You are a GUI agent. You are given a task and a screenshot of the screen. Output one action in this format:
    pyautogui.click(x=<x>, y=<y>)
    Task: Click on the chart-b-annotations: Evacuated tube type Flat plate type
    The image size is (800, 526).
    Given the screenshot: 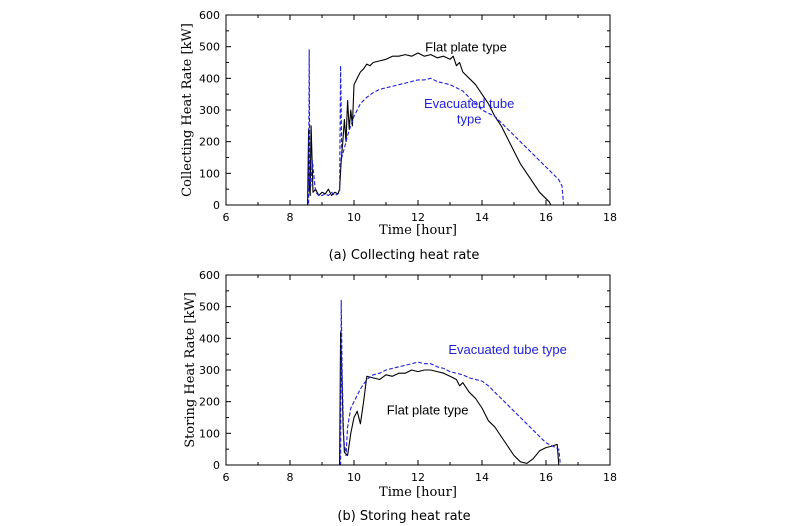 What is the action you would take?
    pyautogui.click(x=477, y=379)
    